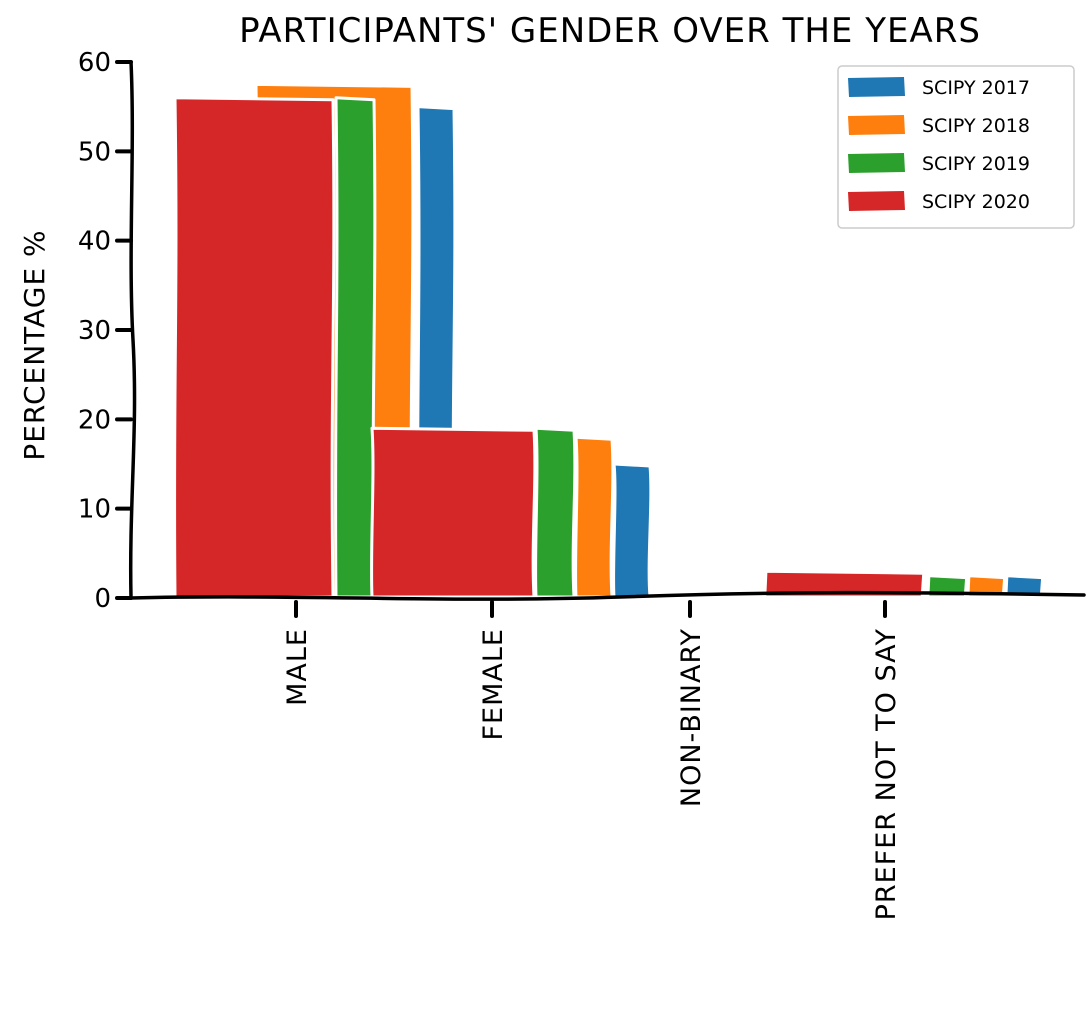  Describe the element at coordinates (886, 774) in the screenshot. I see `x-tick-label: PREFER NOT TO SAY` at that location.